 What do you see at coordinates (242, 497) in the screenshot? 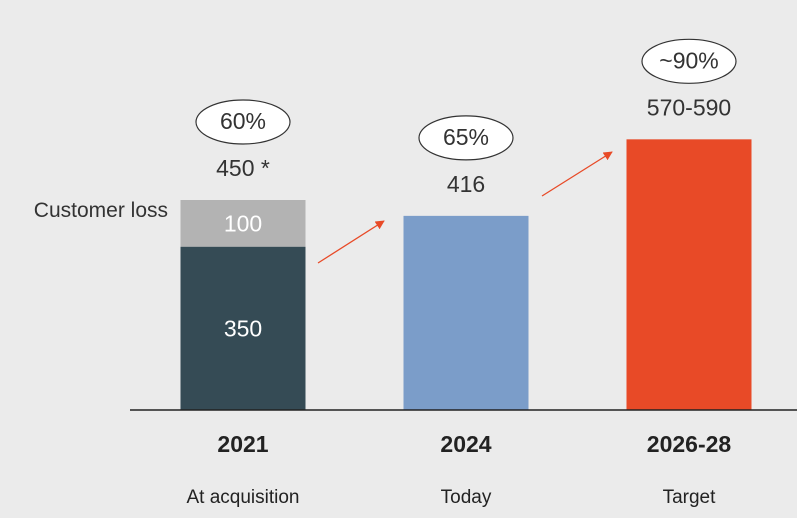
I see `x-subtitle: At acquisition` at bounding box center [242, 497].